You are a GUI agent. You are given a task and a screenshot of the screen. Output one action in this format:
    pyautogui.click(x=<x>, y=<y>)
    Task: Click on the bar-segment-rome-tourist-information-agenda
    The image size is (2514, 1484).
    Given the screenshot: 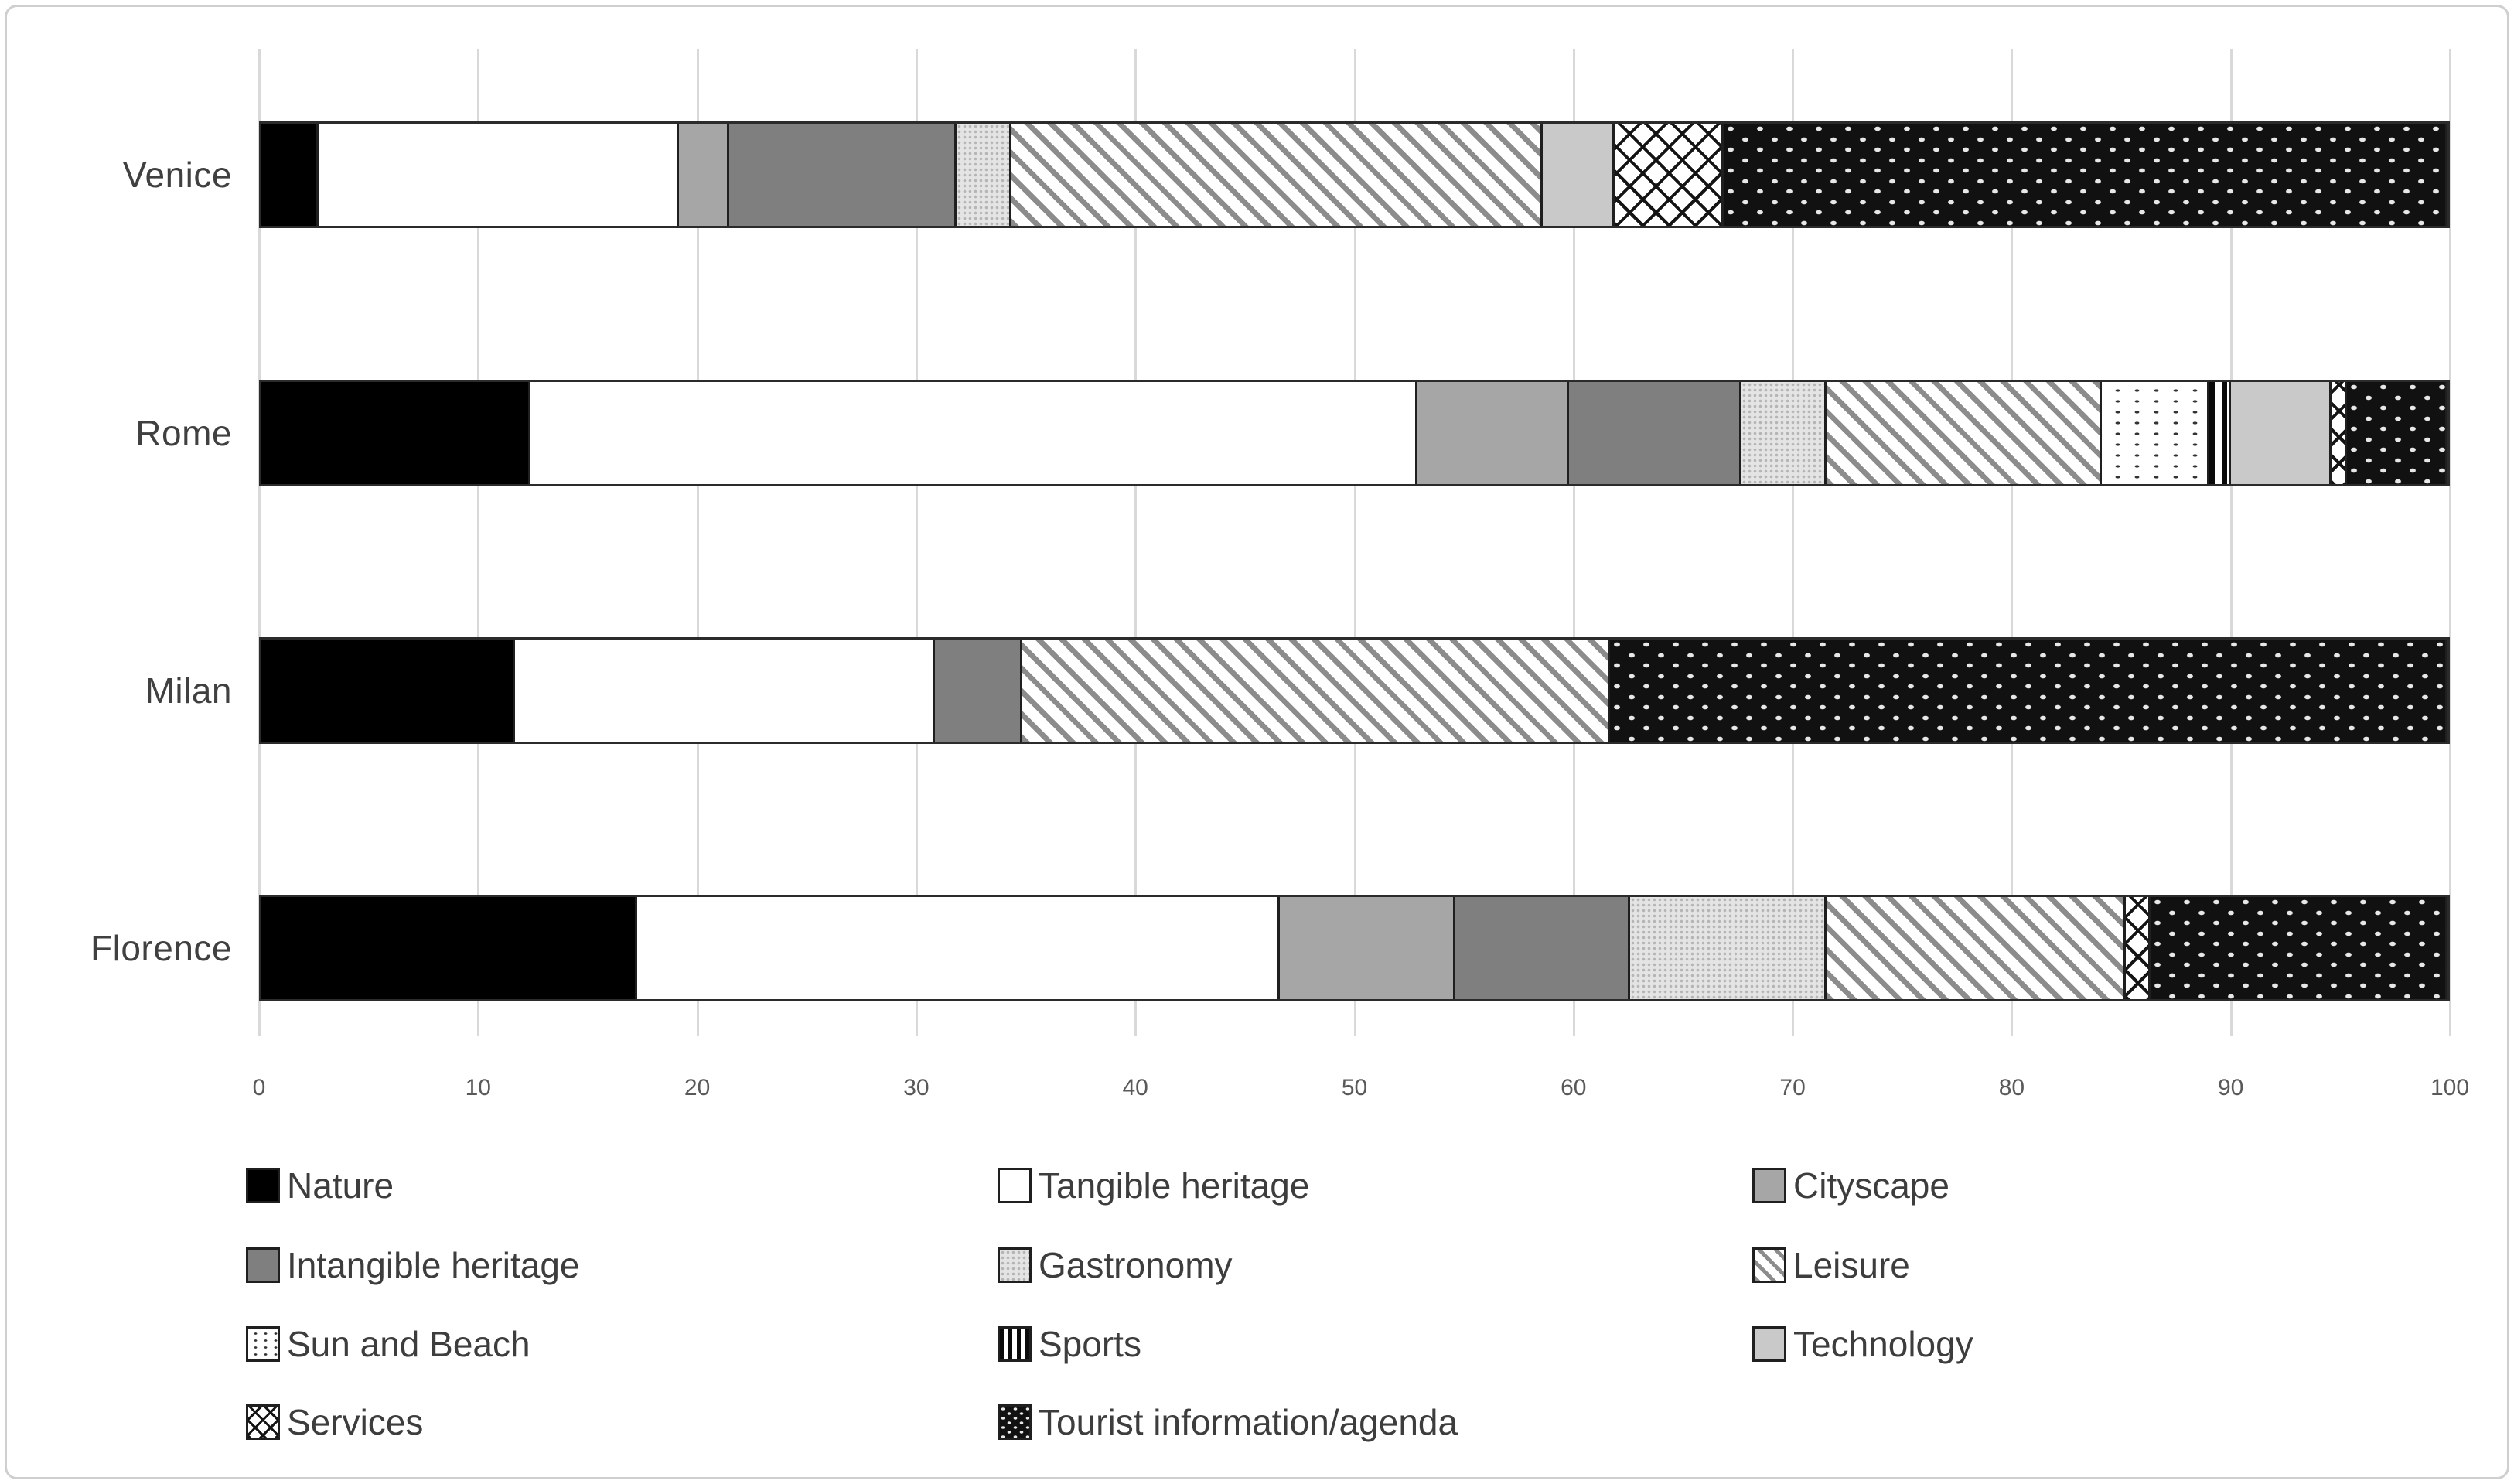 What is the action you would take?
    pyautogui.click(x=2396, y=433)
    